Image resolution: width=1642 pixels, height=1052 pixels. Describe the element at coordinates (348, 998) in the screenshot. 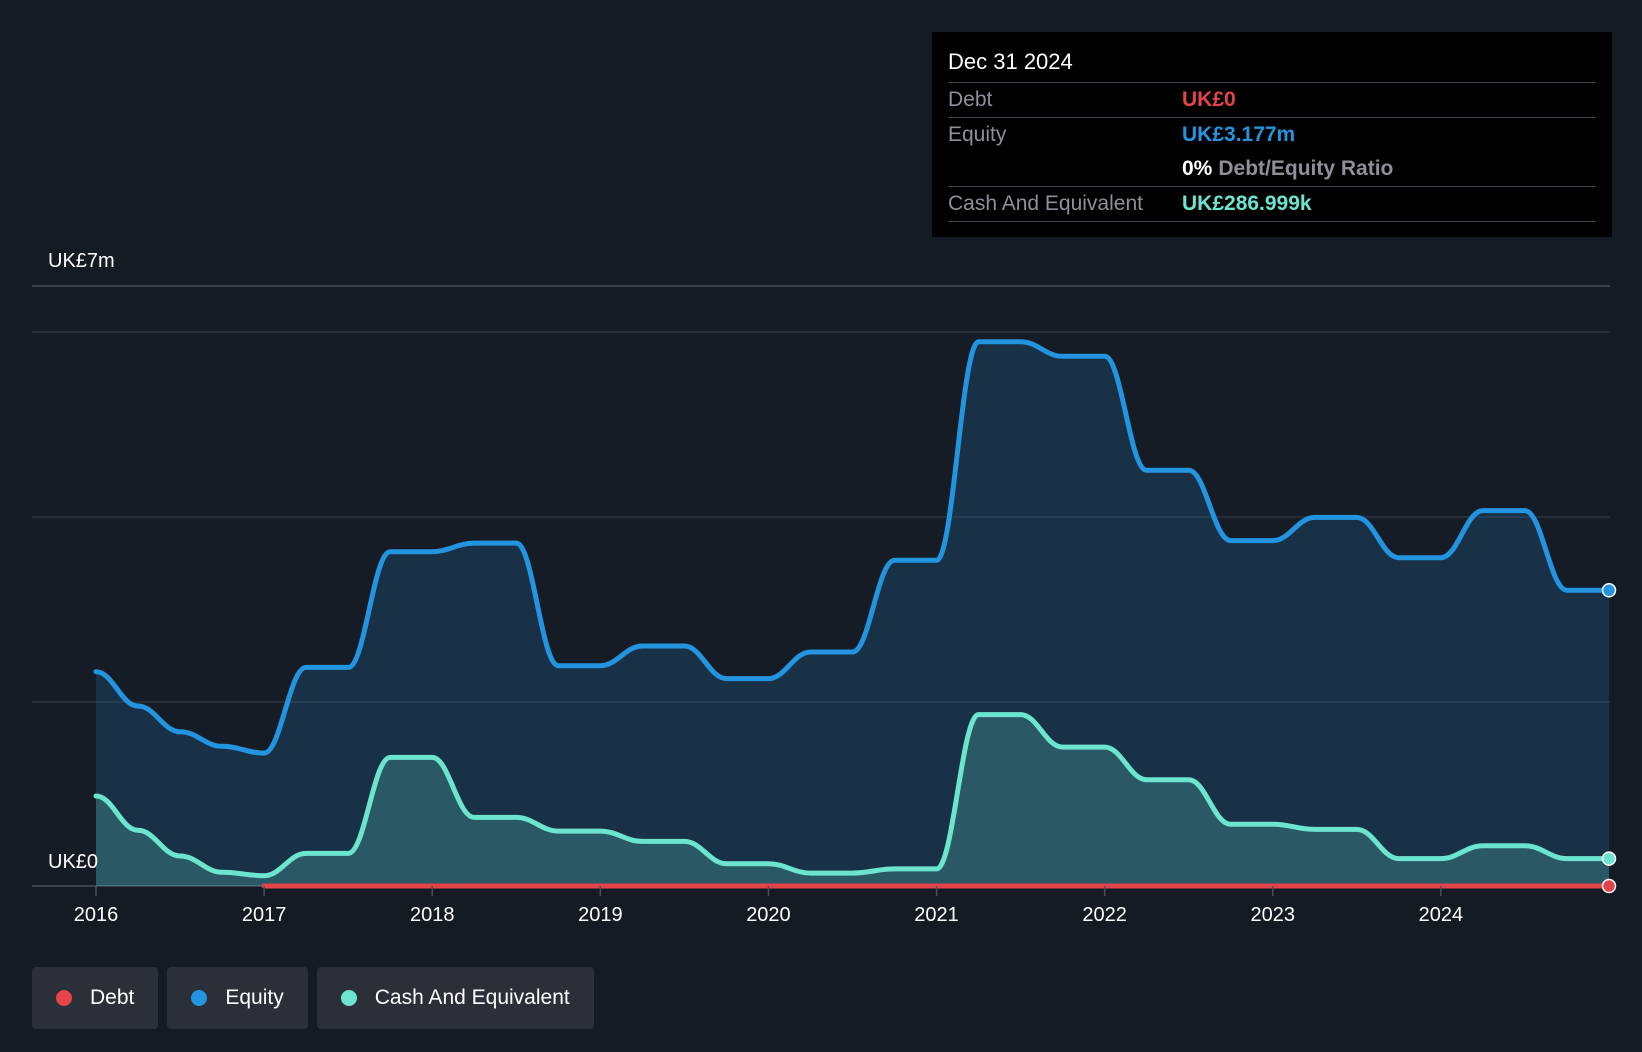

I see `legend-dot-cash` at that location.